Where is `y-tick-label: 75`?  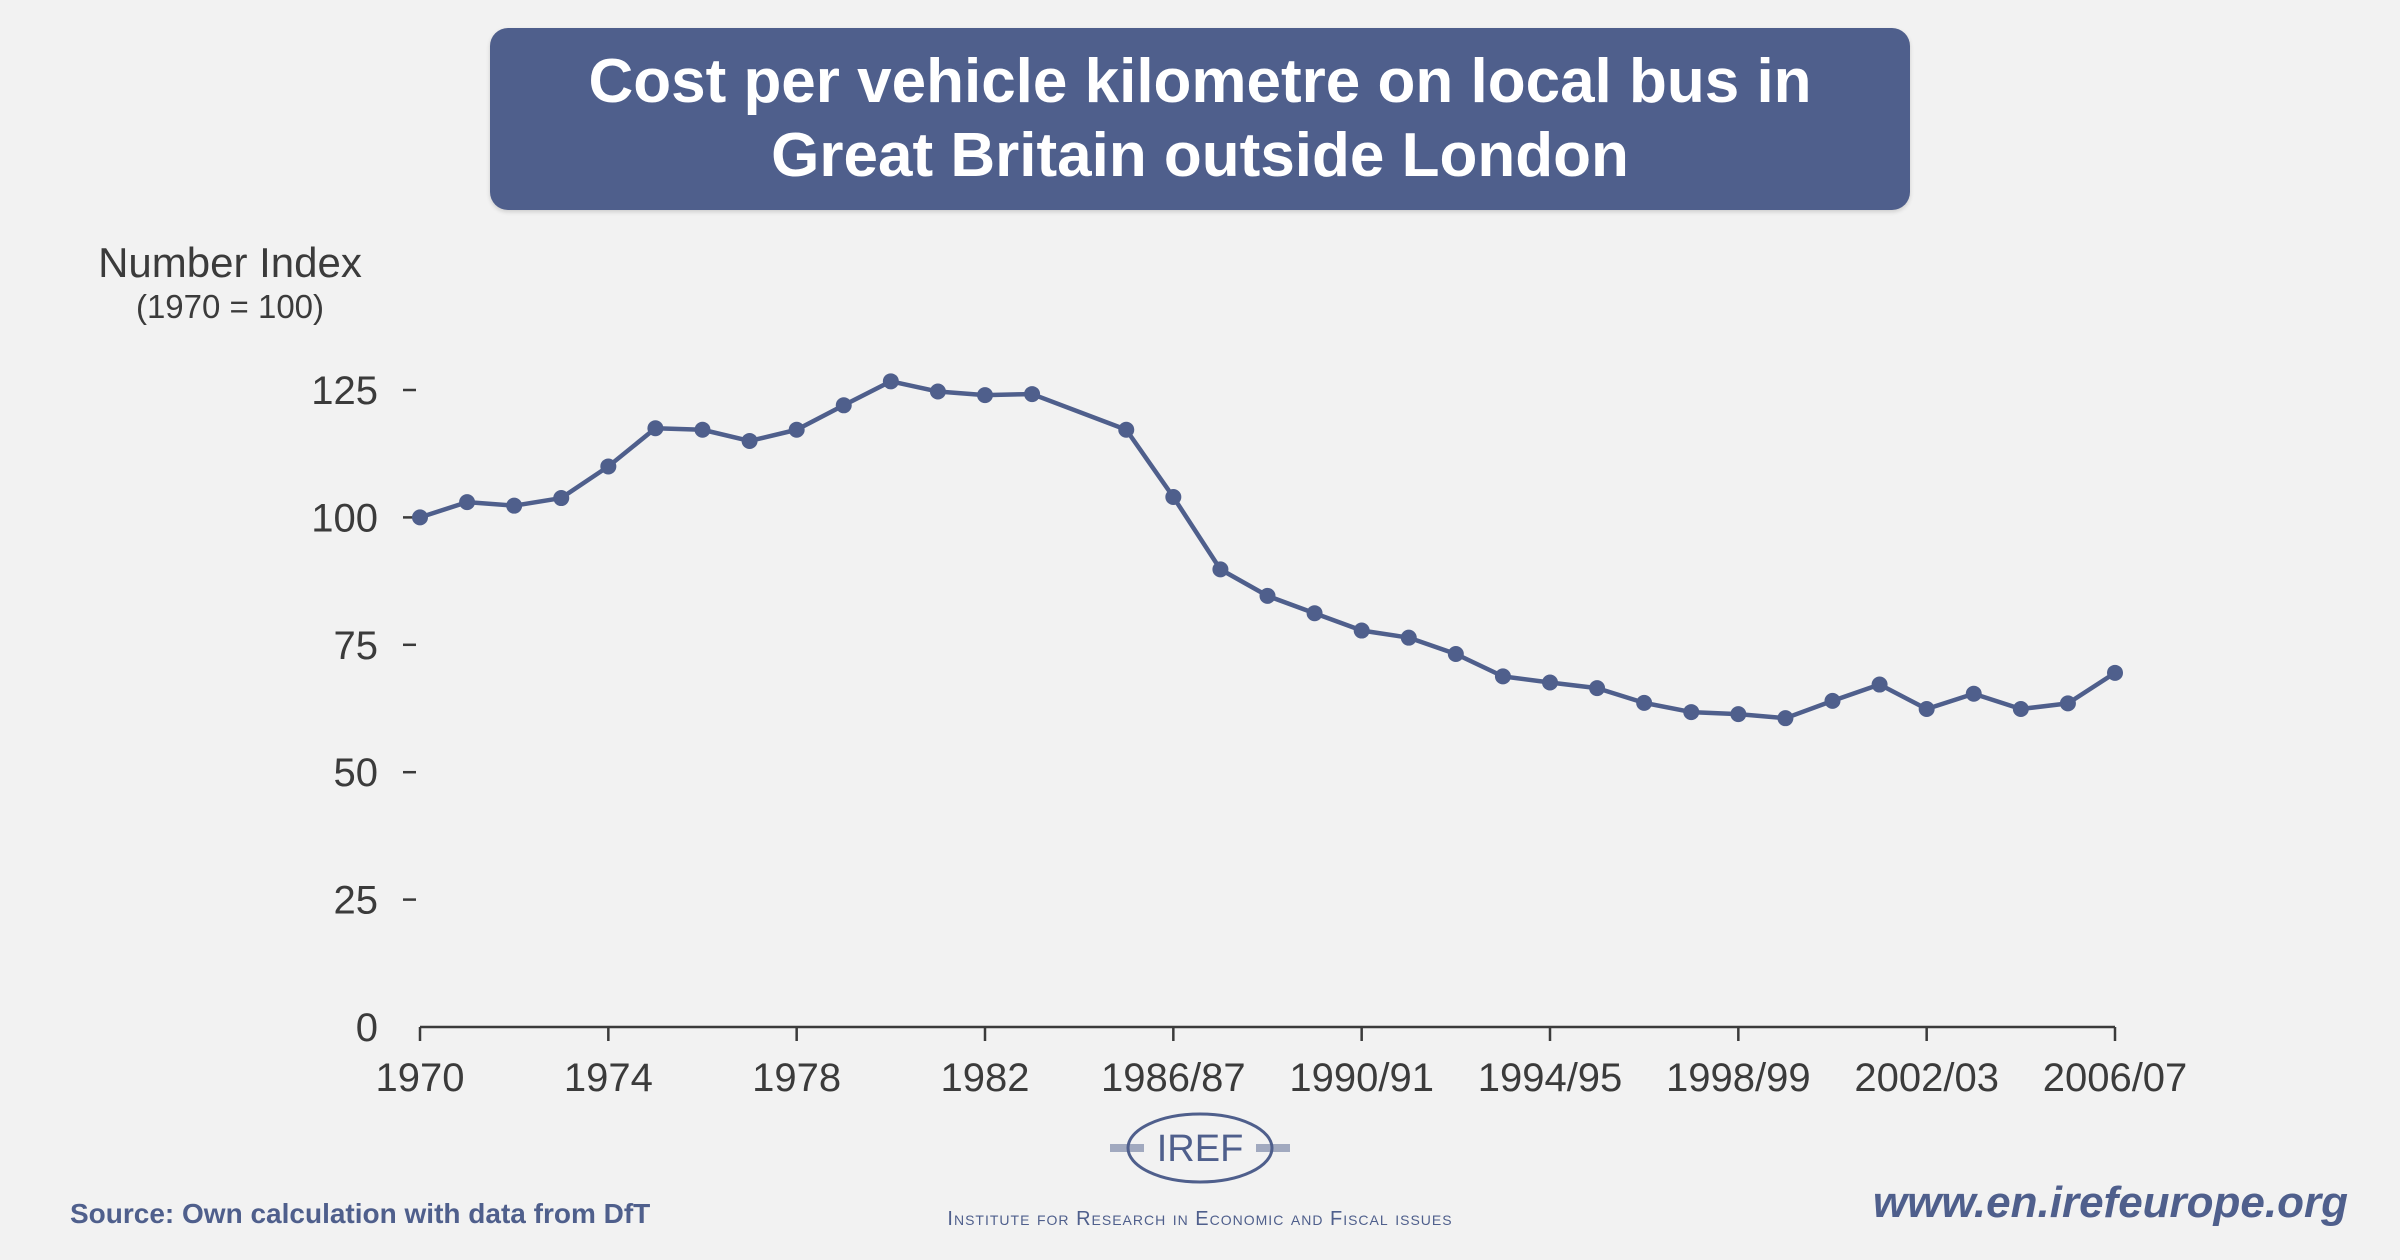
y-tick-label: 75 is located at coordinates (356, 646).